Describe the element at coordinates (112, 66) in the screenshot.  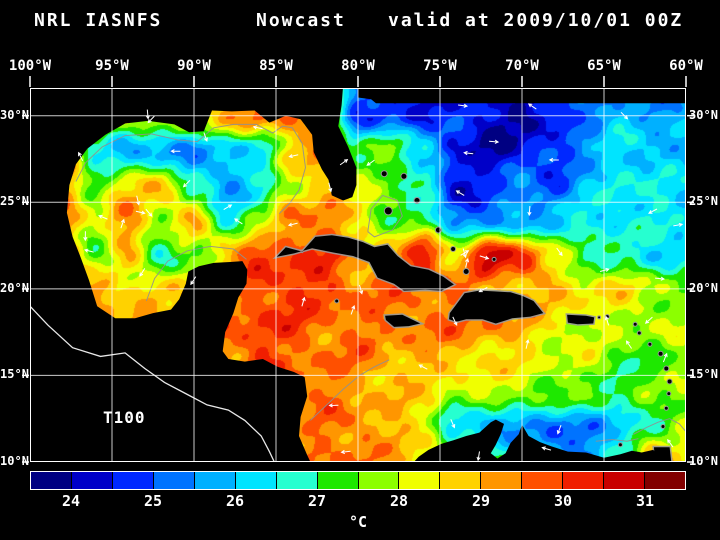
I see `lon-tick-label: 95°W` at that location.